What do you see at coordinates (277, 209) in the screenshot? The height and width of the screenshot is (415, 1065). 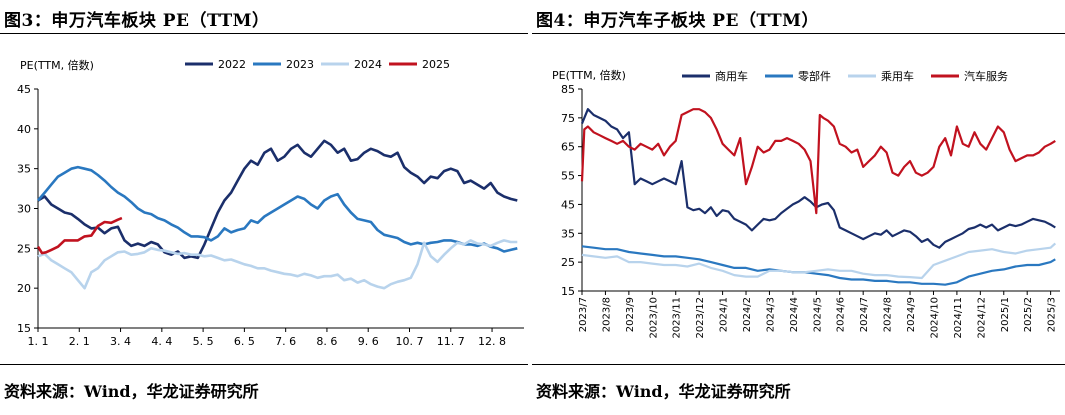 I see `series-line-2023` at bounding box center [277, 209].